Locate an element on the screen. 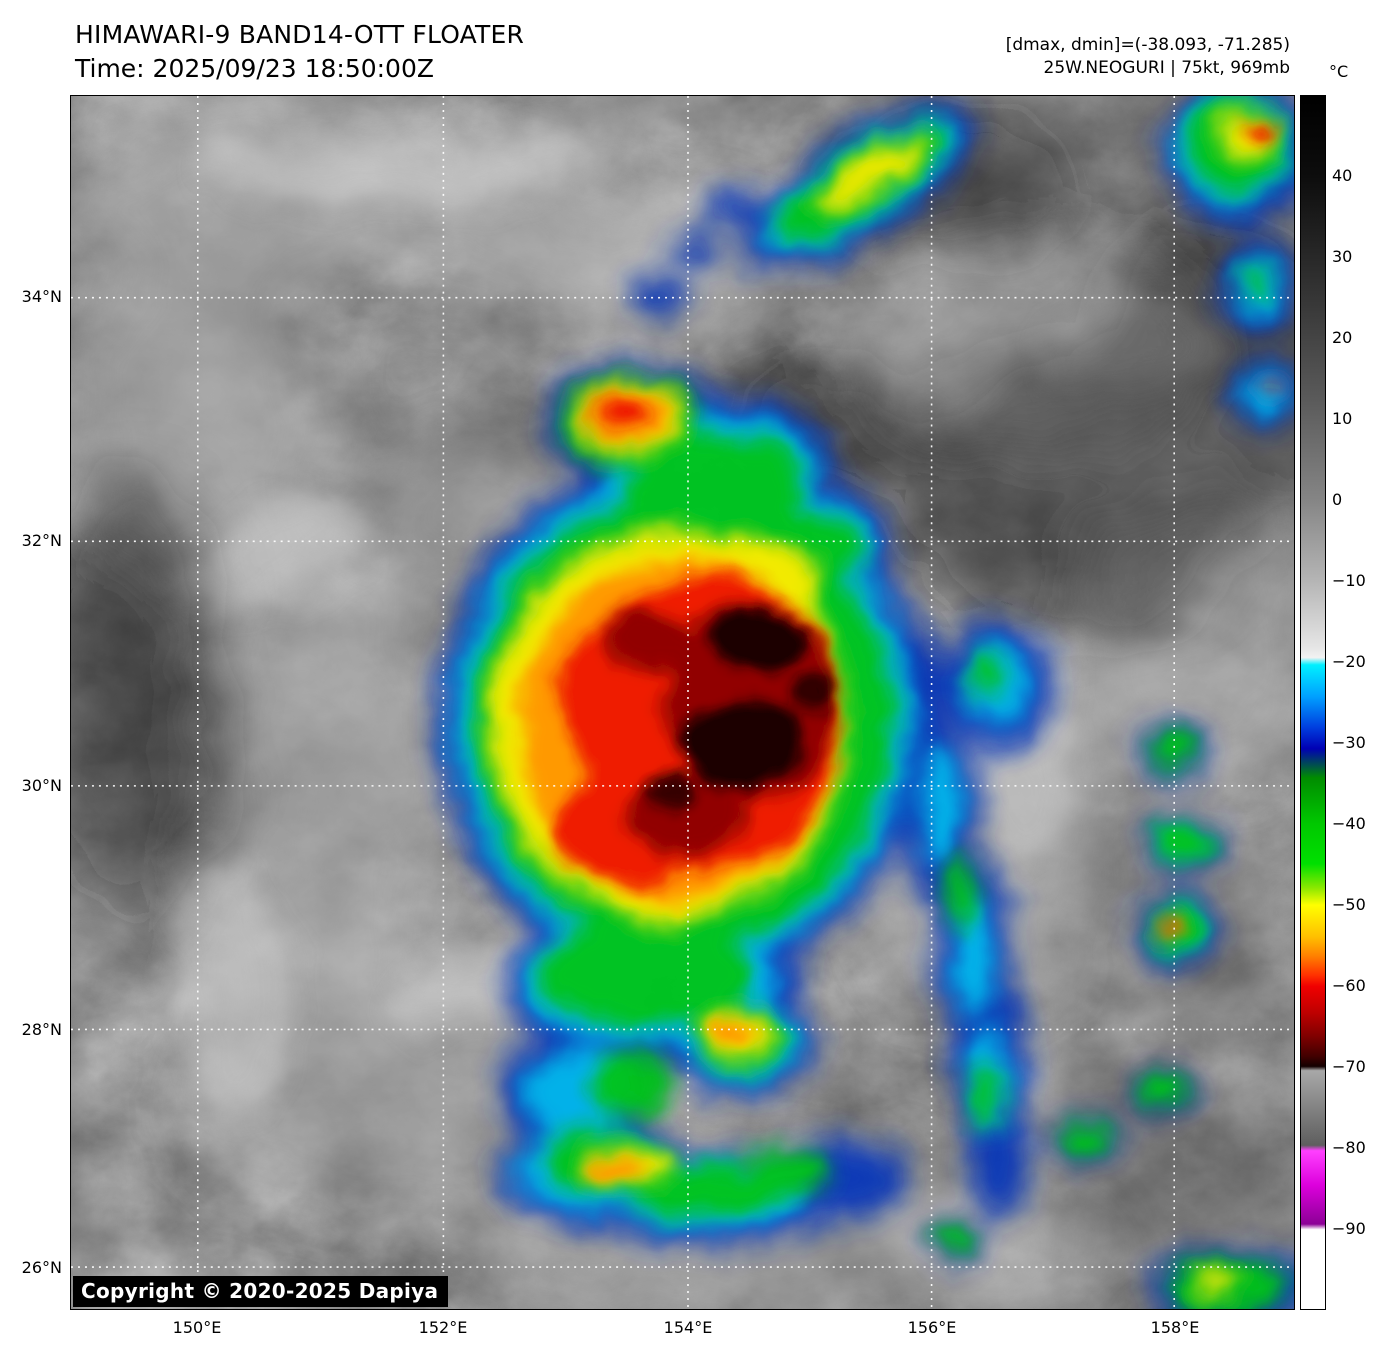 The height and width of the screenshot is (1359, 1390). time-label: Time: 2025/09/23 18:50:00Z is located at coordinates (254, 68).